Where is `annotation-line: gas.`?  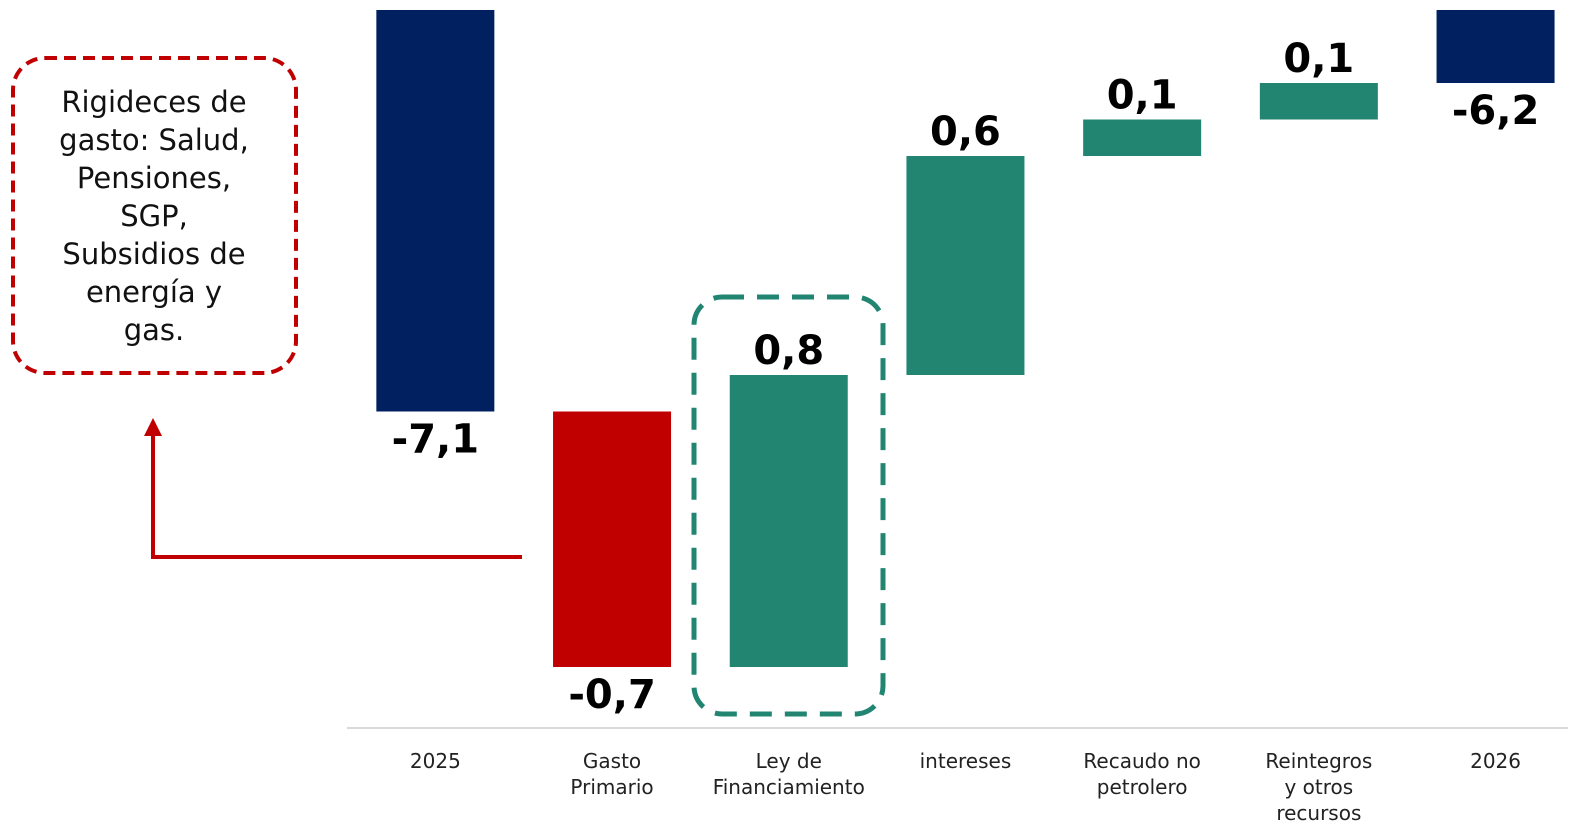
annotation-line: gas. is located at coordinates (154, 330).